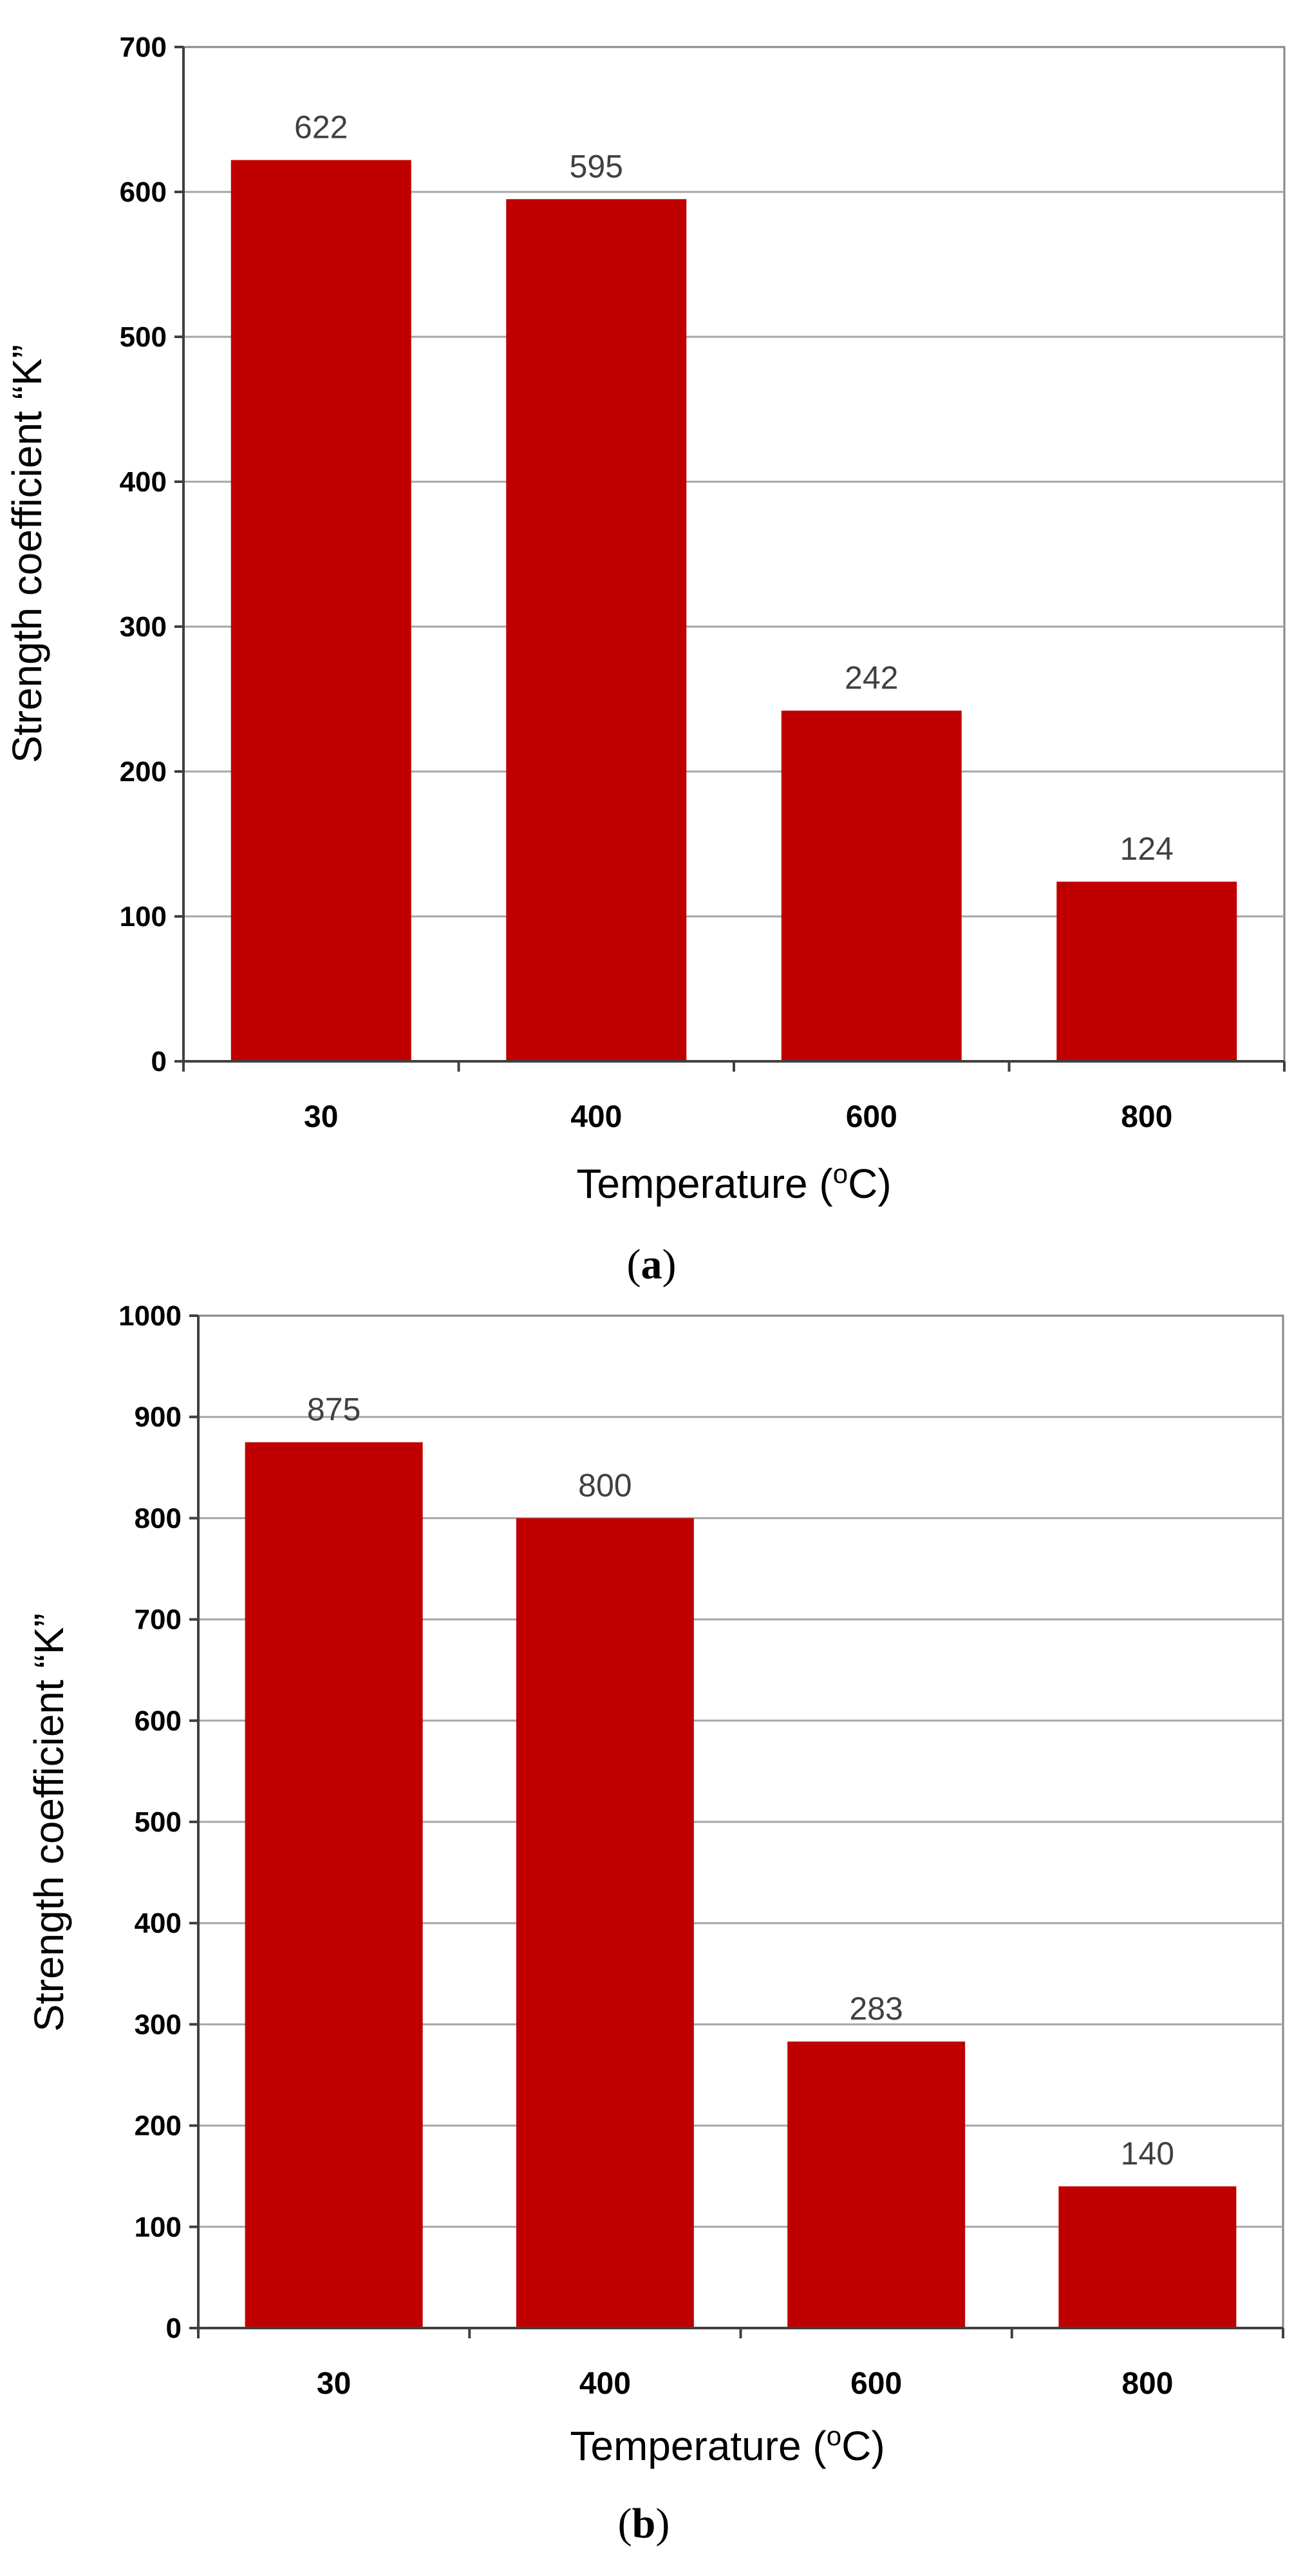 This screenshot has width=1303, height=2576. What do you see at coordinates (662, 2524) in the screenshot?
I see `caption-close-b: )` at bounding box center [662, 2524].